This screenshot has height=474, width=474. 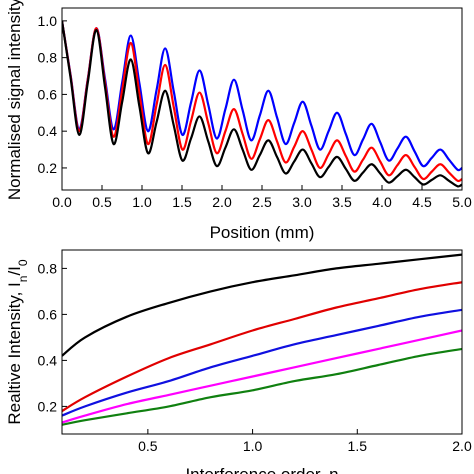 I want to click on x-tick-label: 4.5, so click(x=422, y=202).